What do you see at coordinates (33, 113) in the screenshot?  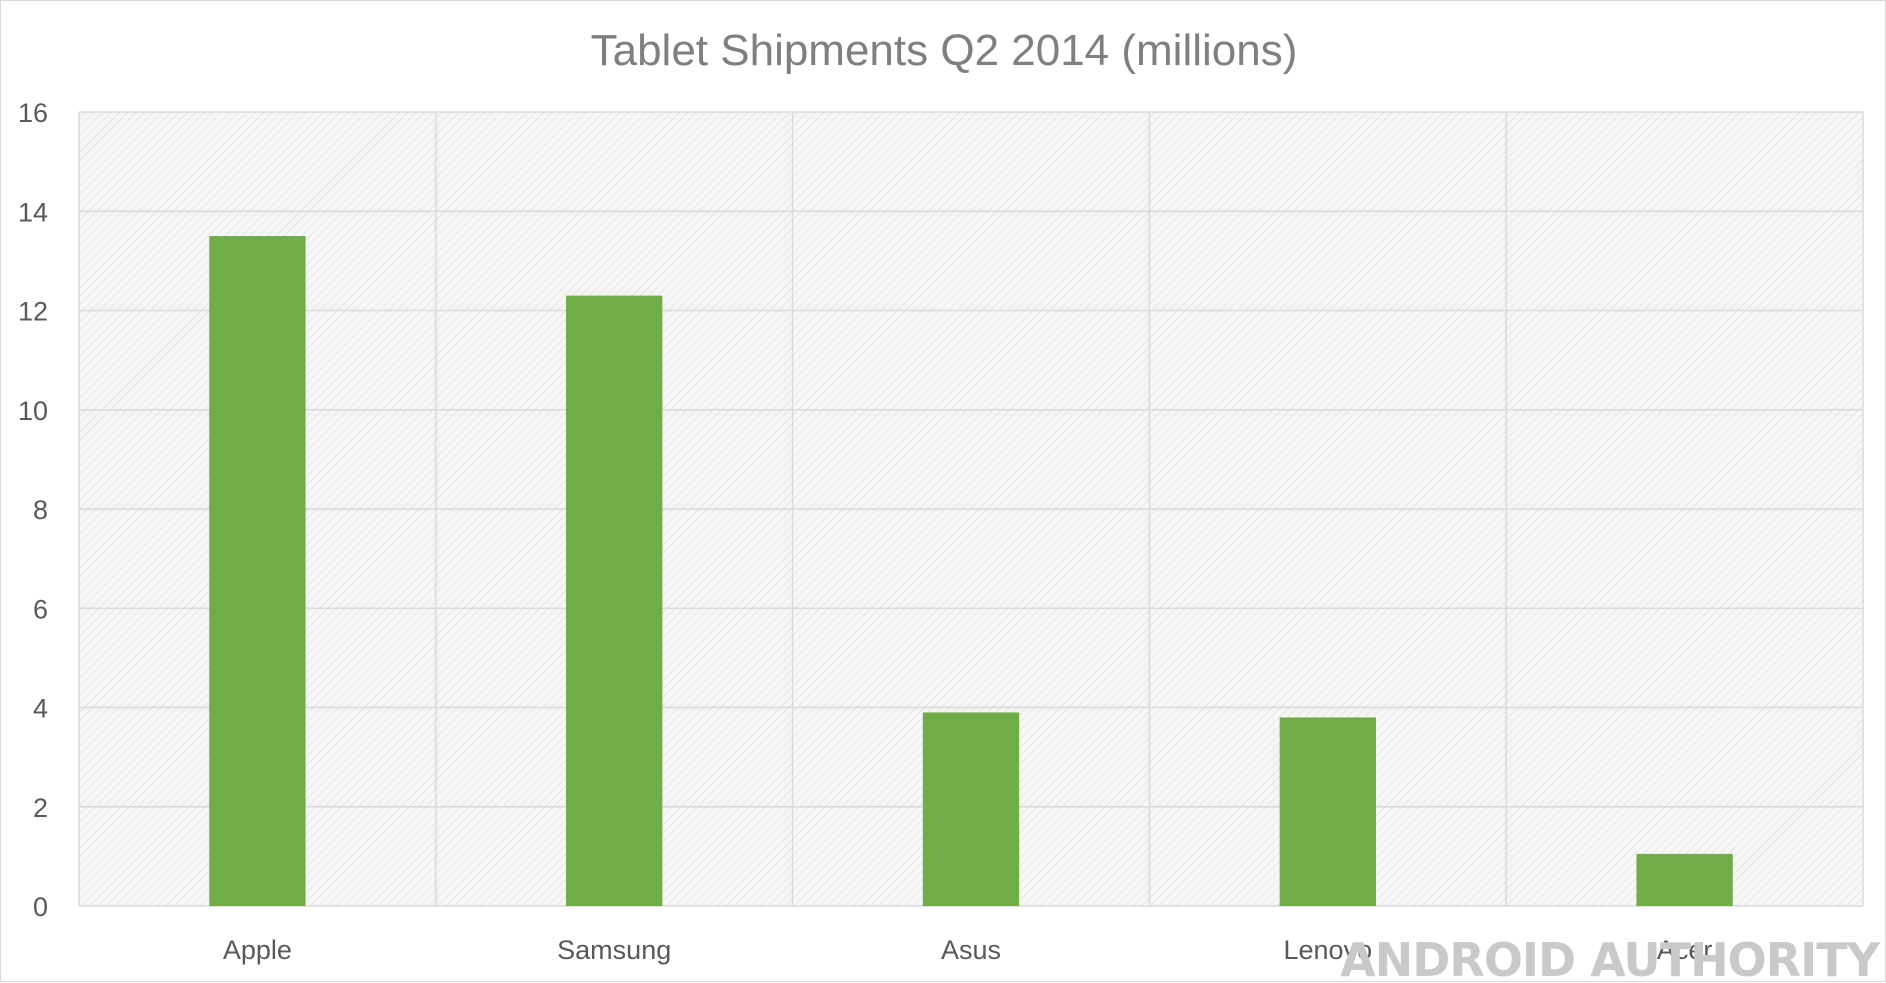 I see `y-tick-label: 16` at bounding box center [33, 113].